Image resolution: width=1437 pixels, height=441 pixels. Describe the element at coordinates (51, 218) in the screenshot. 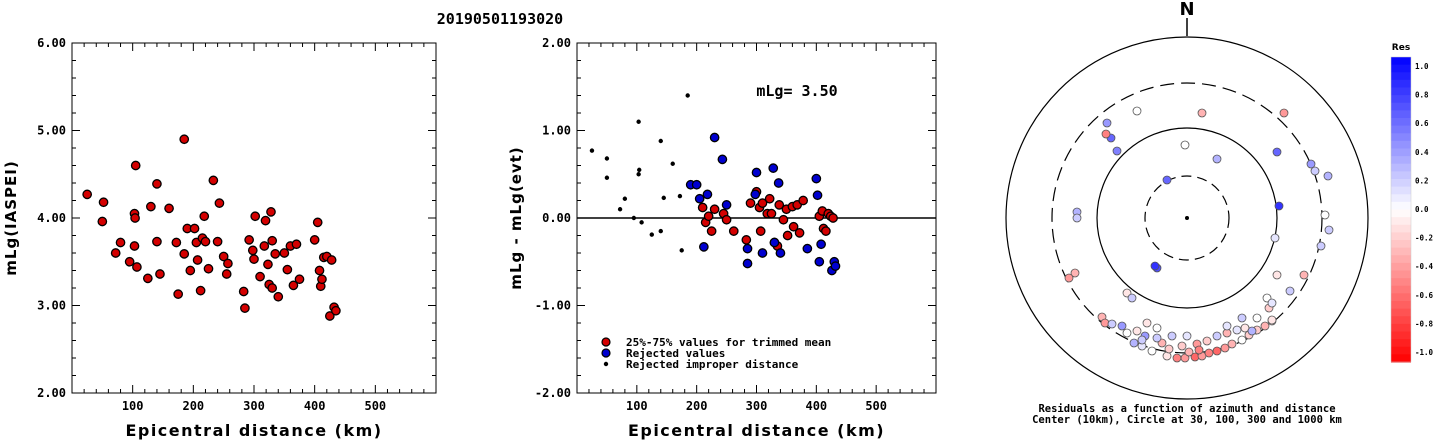

I see `y-tick-label: 4.00` at that location.